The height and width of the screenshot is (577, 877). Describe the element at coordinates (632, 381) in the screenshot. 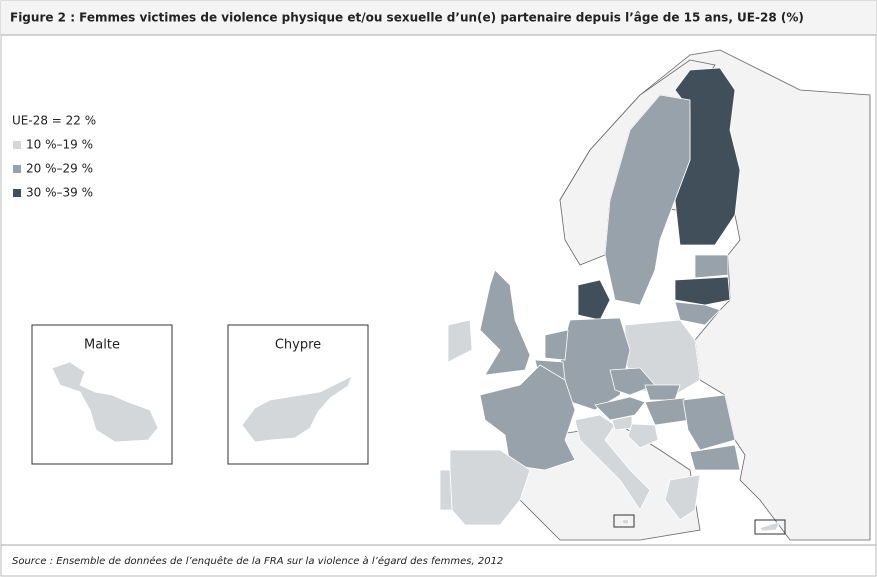

I see `czechia` at that location.